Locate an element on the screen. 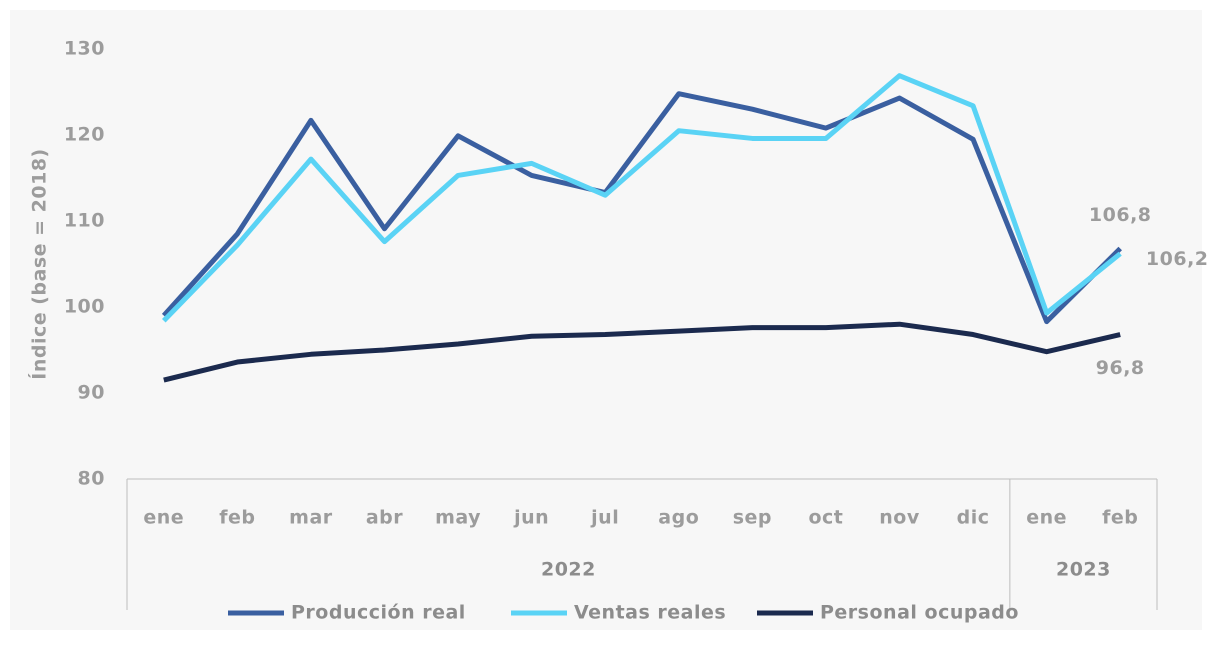 The width and height of the screenshot is (1215, 646). x-tick-label: oct is located at coordinates (825, 518).